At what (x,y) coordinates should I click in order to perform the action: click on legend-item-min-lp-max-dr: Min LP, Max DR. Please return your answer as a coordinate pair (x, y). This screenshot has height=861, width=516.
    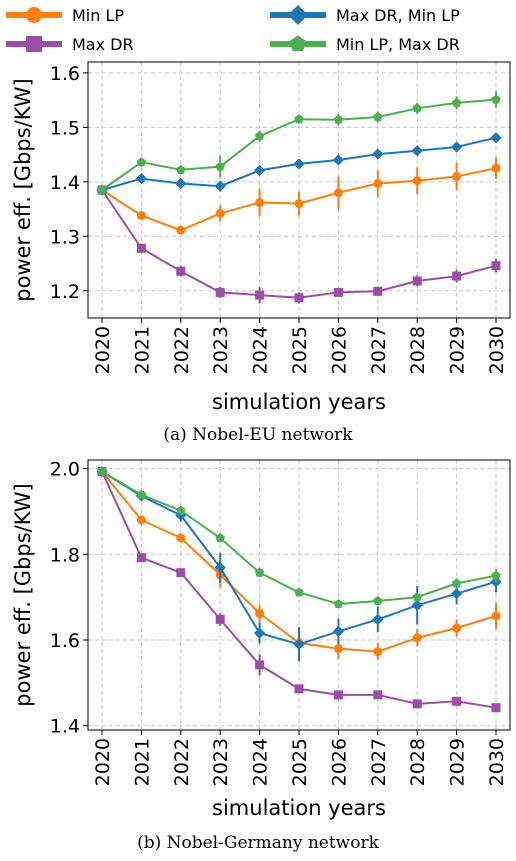
    Looking at the image, I should click on (364, 44).